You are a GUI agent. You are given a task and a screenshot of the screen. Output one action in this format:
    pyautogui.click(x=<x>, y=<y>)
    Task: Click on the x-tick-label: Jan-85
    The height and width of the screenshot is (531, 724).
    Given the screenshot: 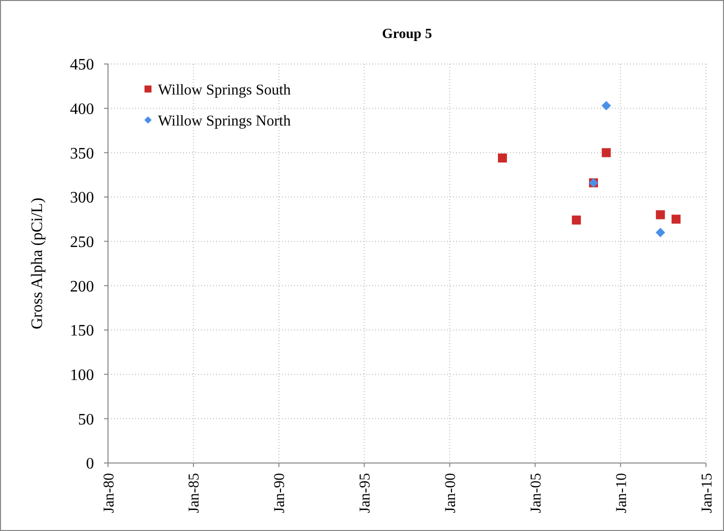 What is the action you would take?
    pyautogui.click(x=194, y=493)
    